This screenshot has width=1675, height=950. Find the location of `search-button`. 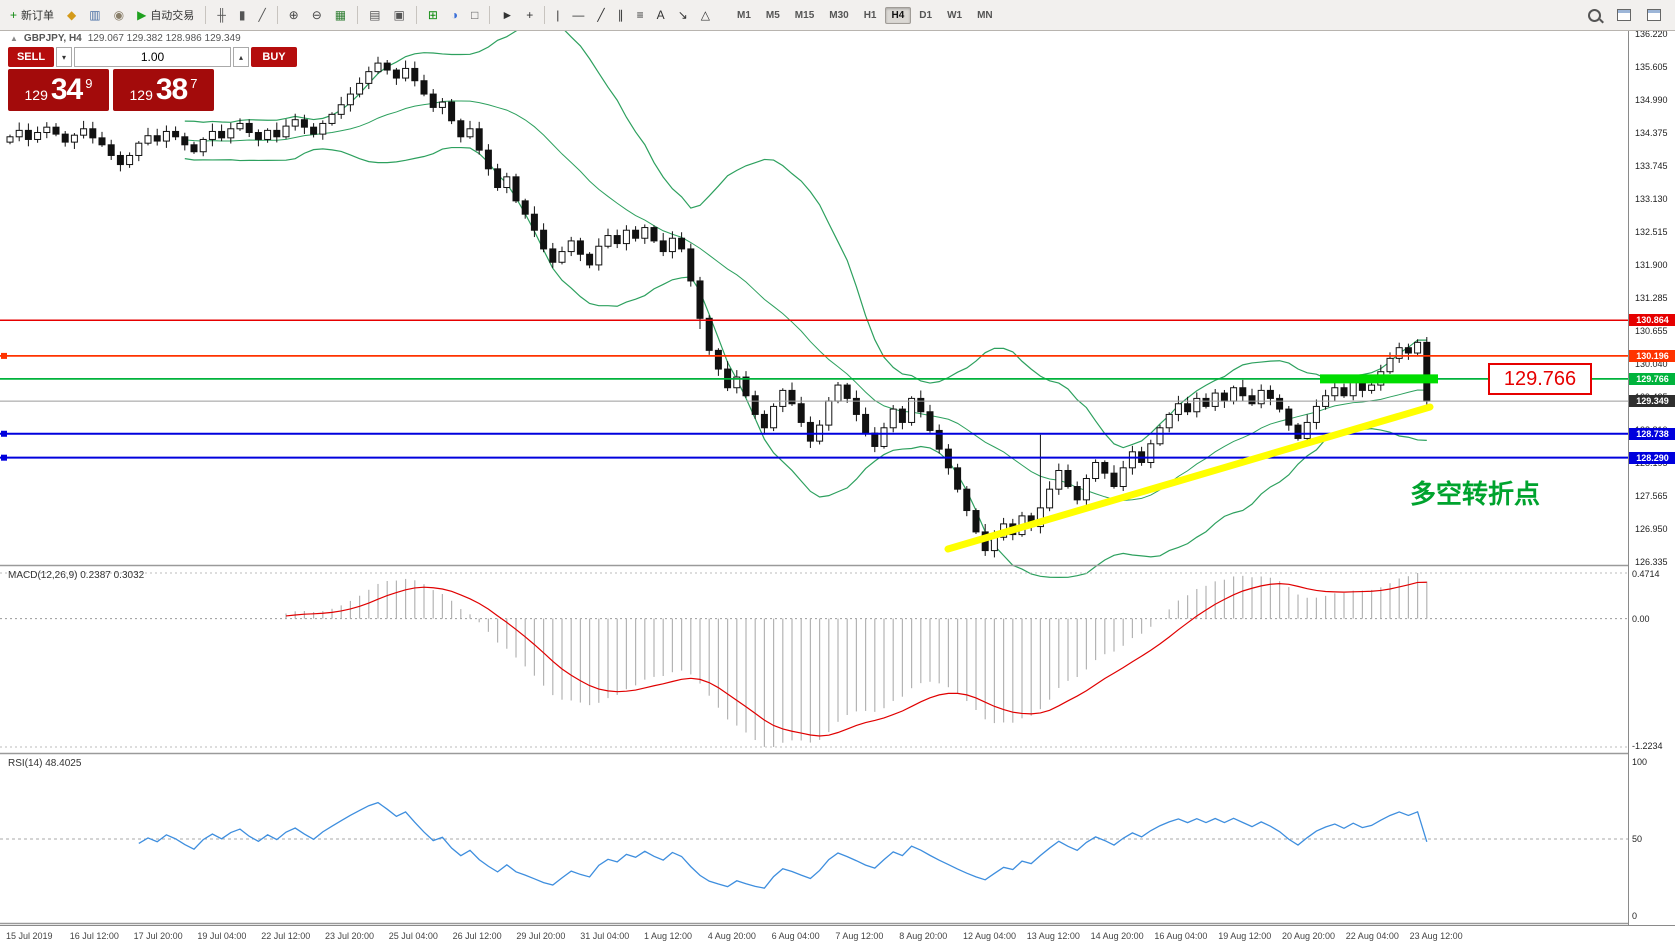

search-button is located at coordinates (1594, 15).